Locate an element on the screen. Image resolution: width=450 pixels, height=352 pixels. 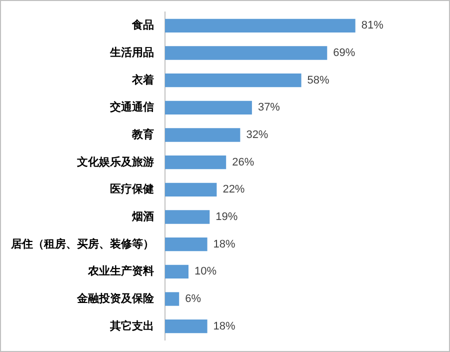
data-label: 10% is located at coordinates (205, 272).